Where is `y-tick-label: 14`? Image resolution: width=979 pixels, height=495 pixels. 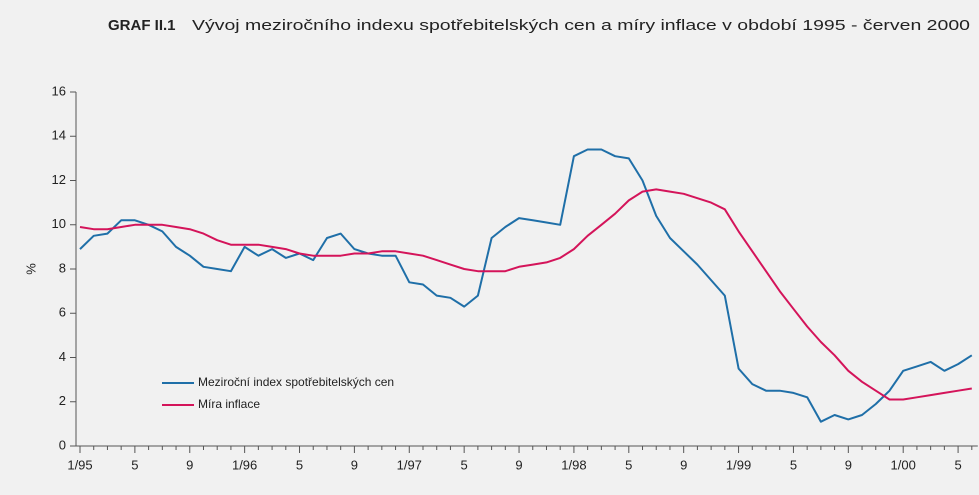
y-tick-label: 14 is located at coordinates (59, 135).